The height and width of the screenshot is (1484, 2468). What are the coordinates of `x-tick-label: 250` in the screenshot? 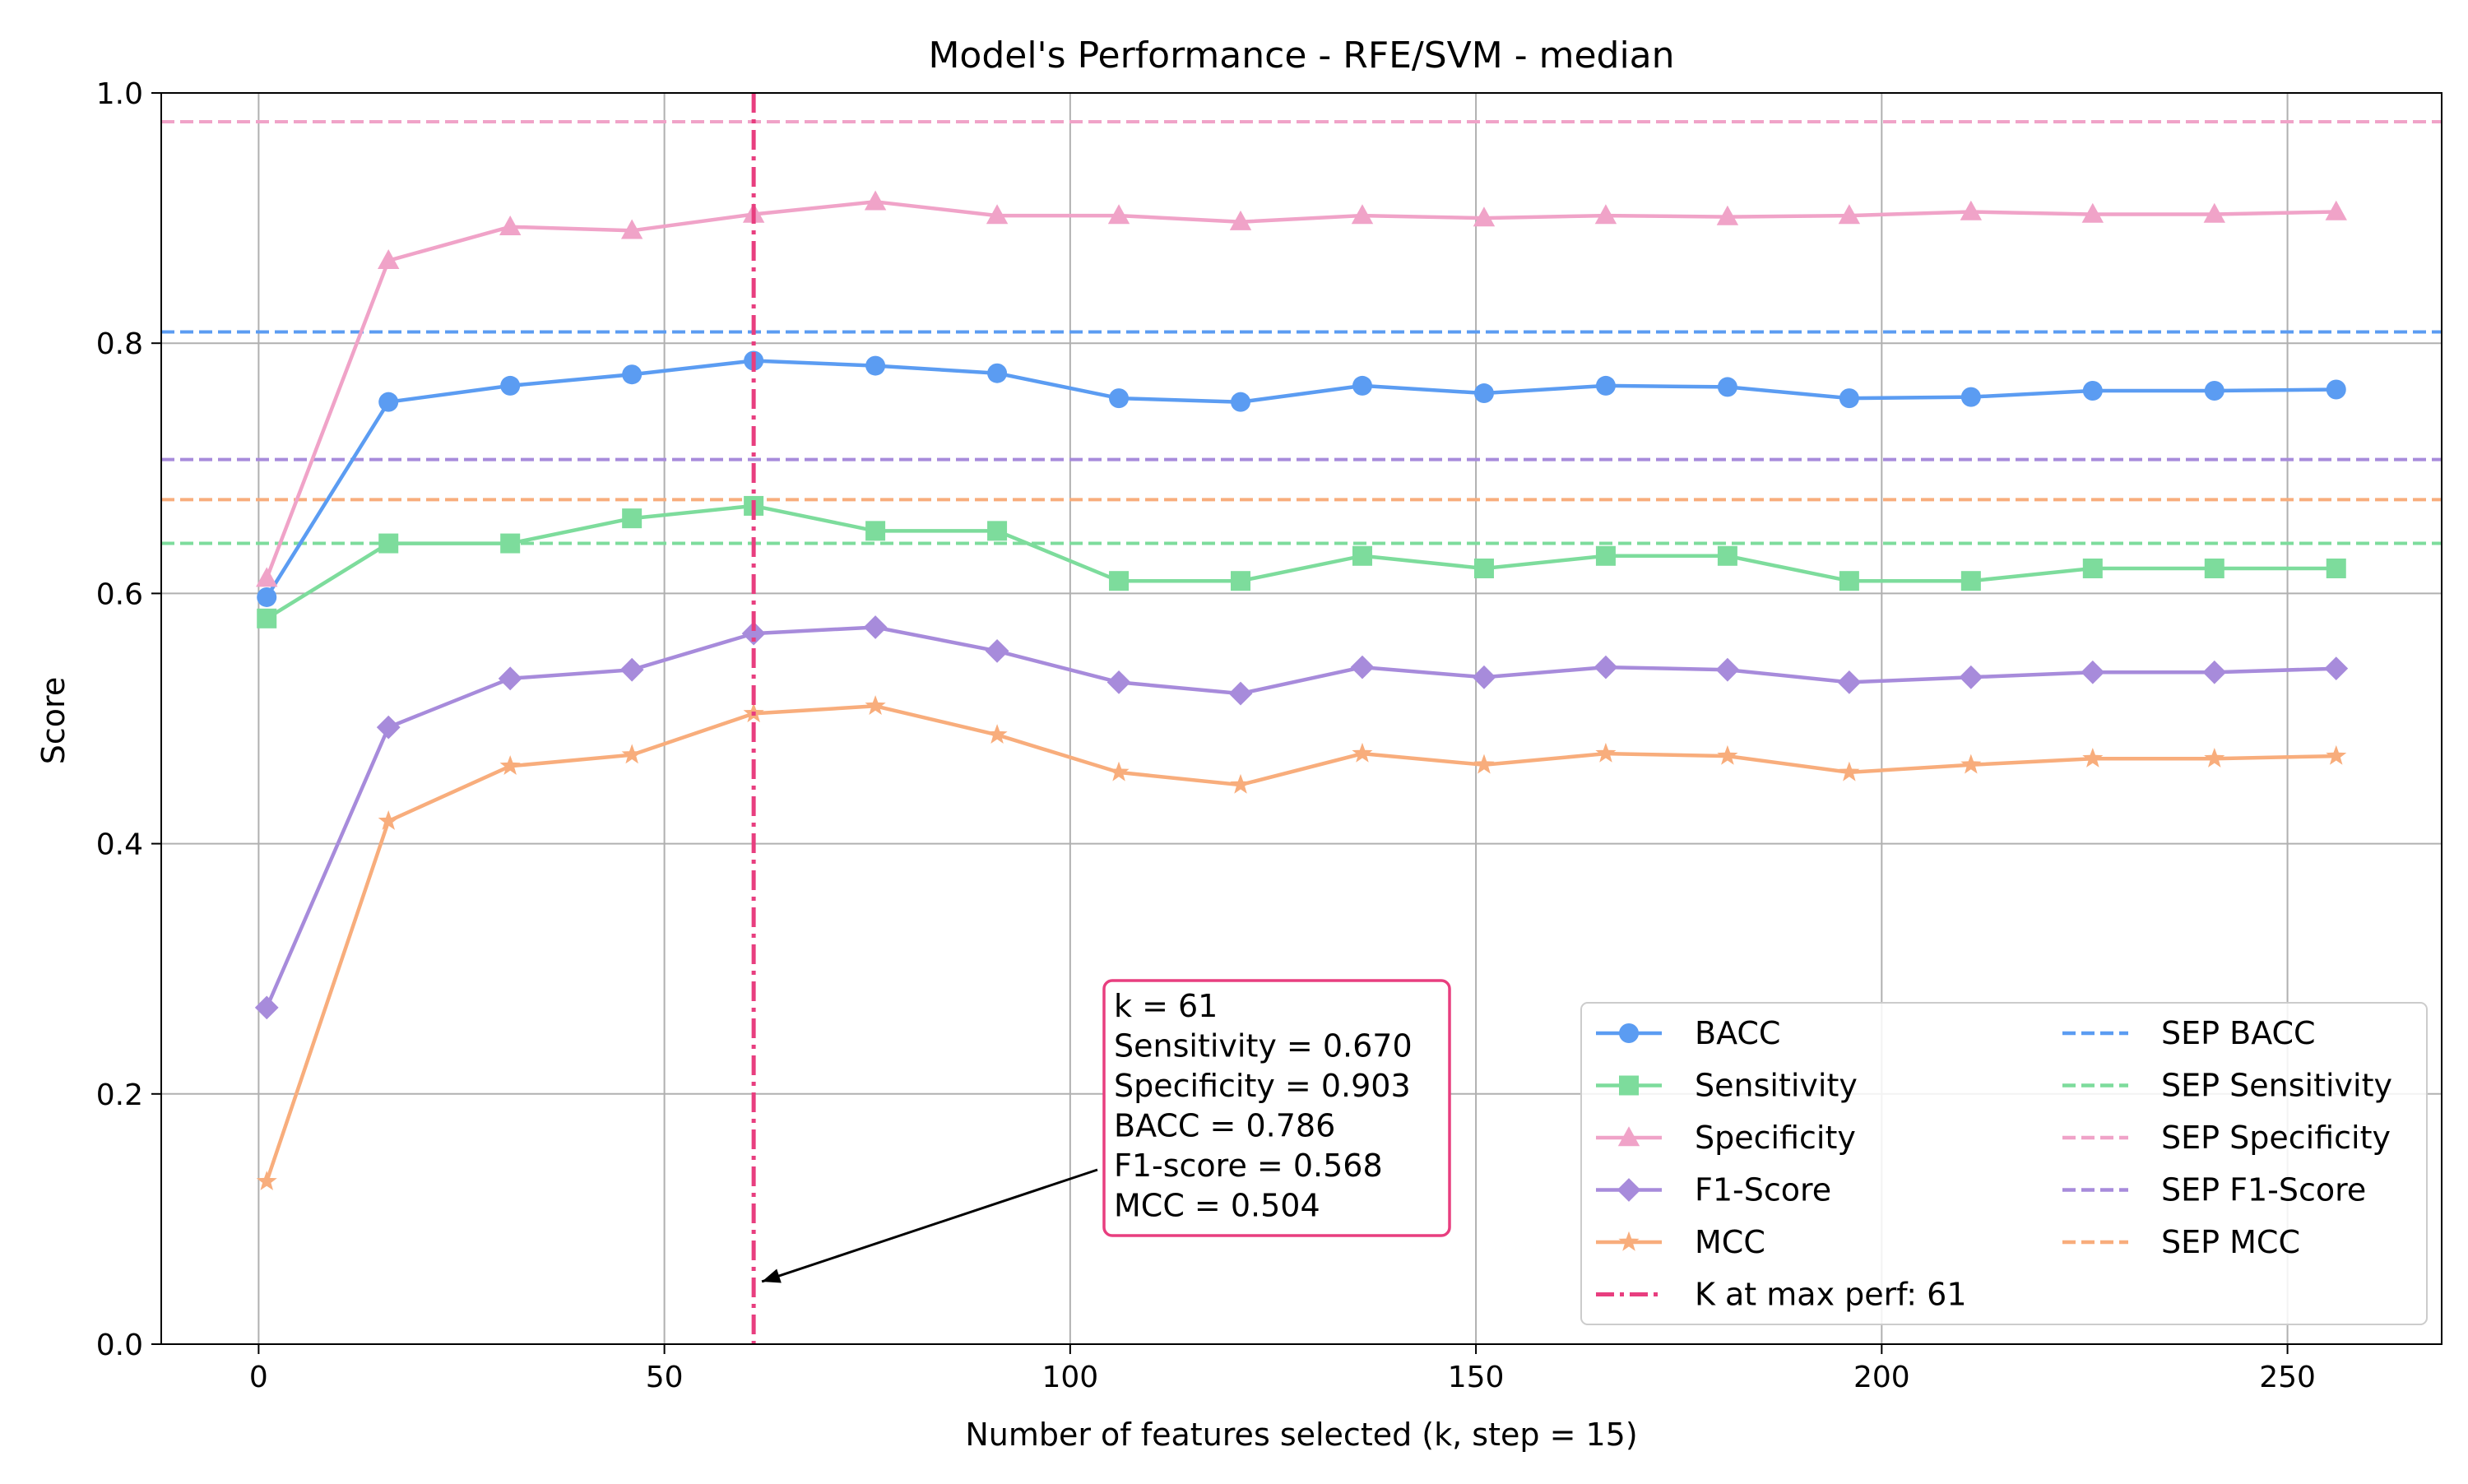 It's located at (2287, 1377).